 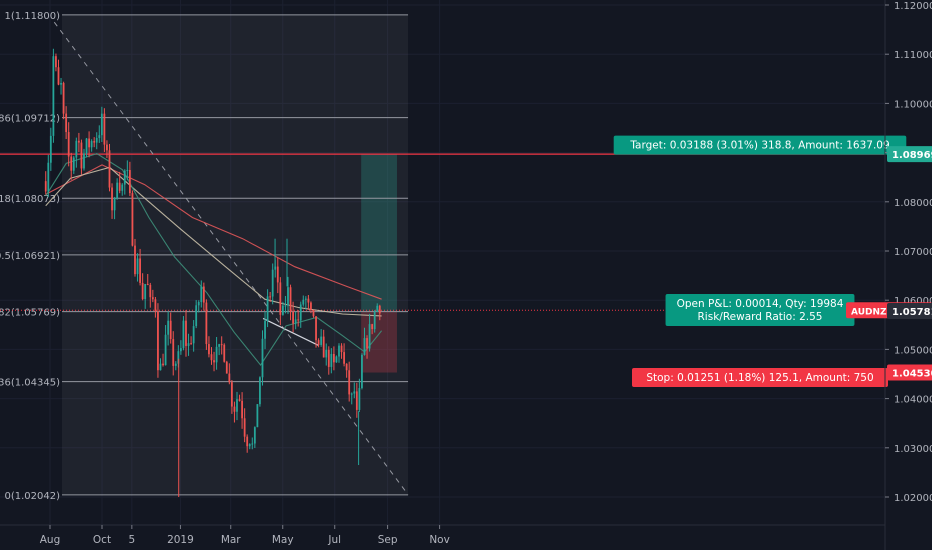 What do you see at coordinates (290, 332) in the screenshot?
I see `support-trendline` at bounding box center [290, 332].